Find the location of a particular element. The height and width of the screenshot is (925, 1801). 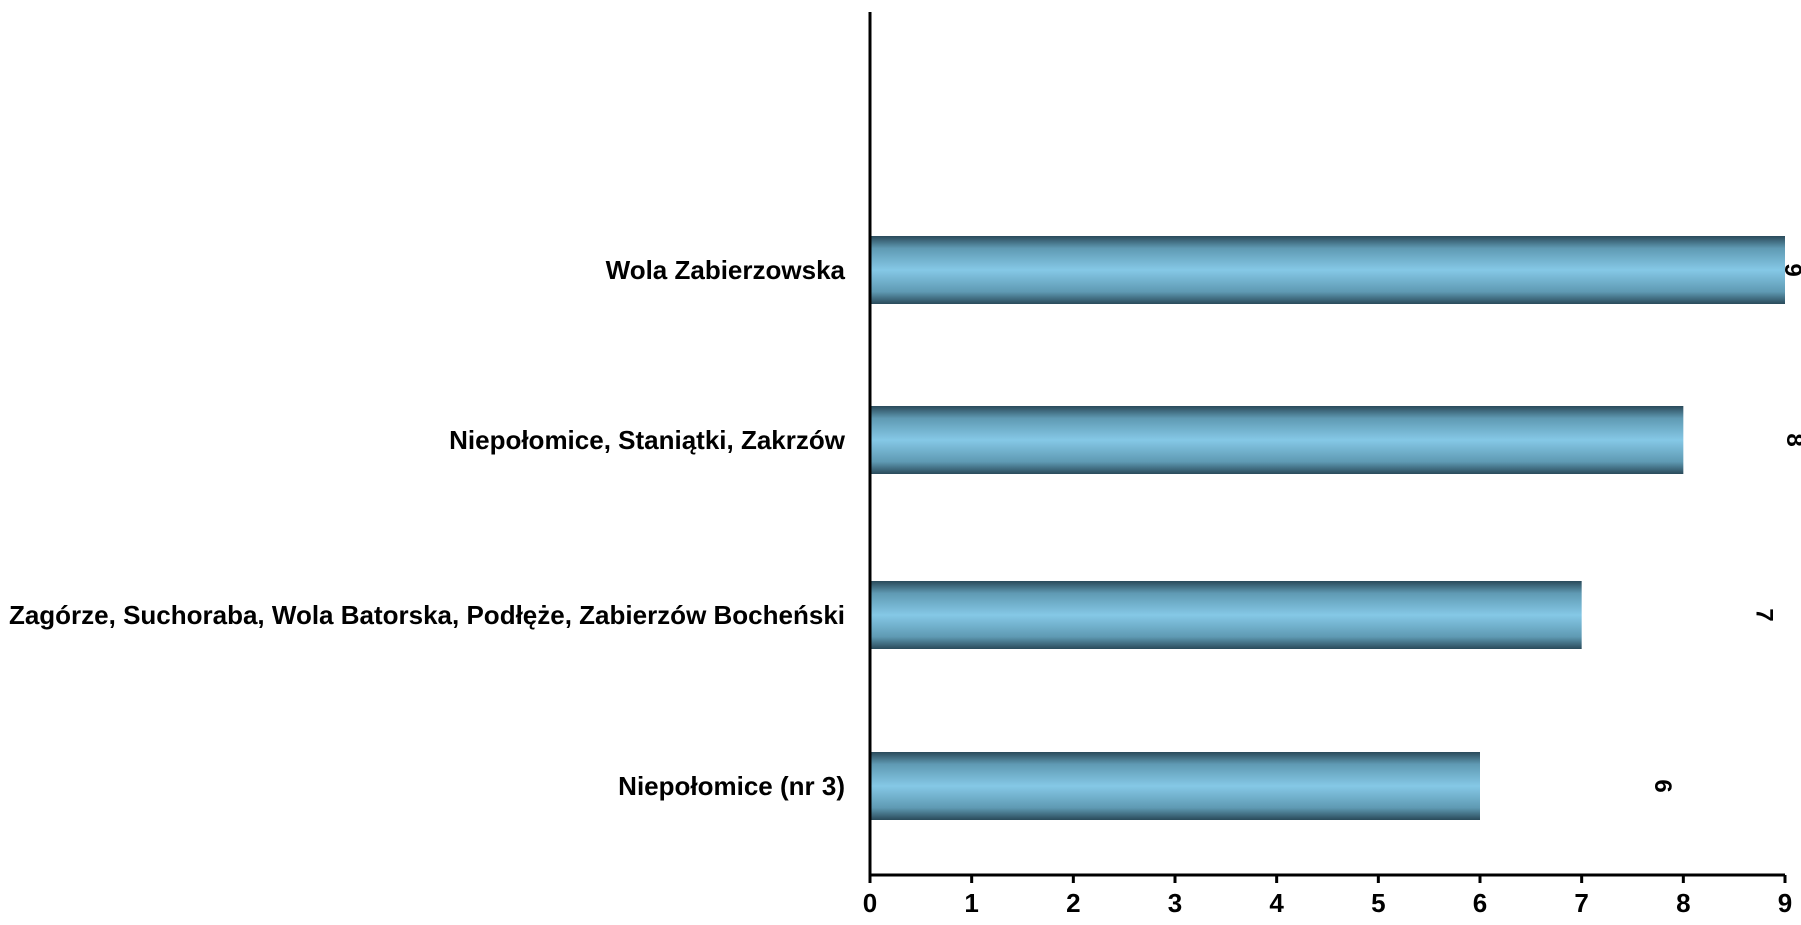

data-label: 7 is located at coordinates (1764, 614).